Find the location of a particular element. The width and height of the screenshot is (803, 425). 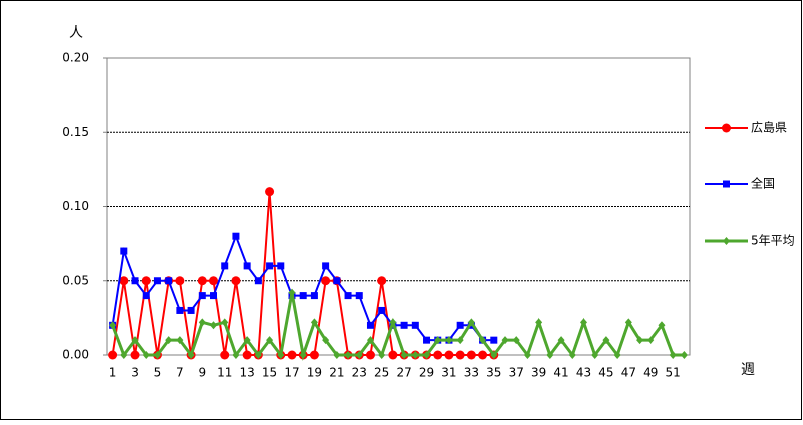

x-tick-label: 25 is located at coordinates (381, 373).